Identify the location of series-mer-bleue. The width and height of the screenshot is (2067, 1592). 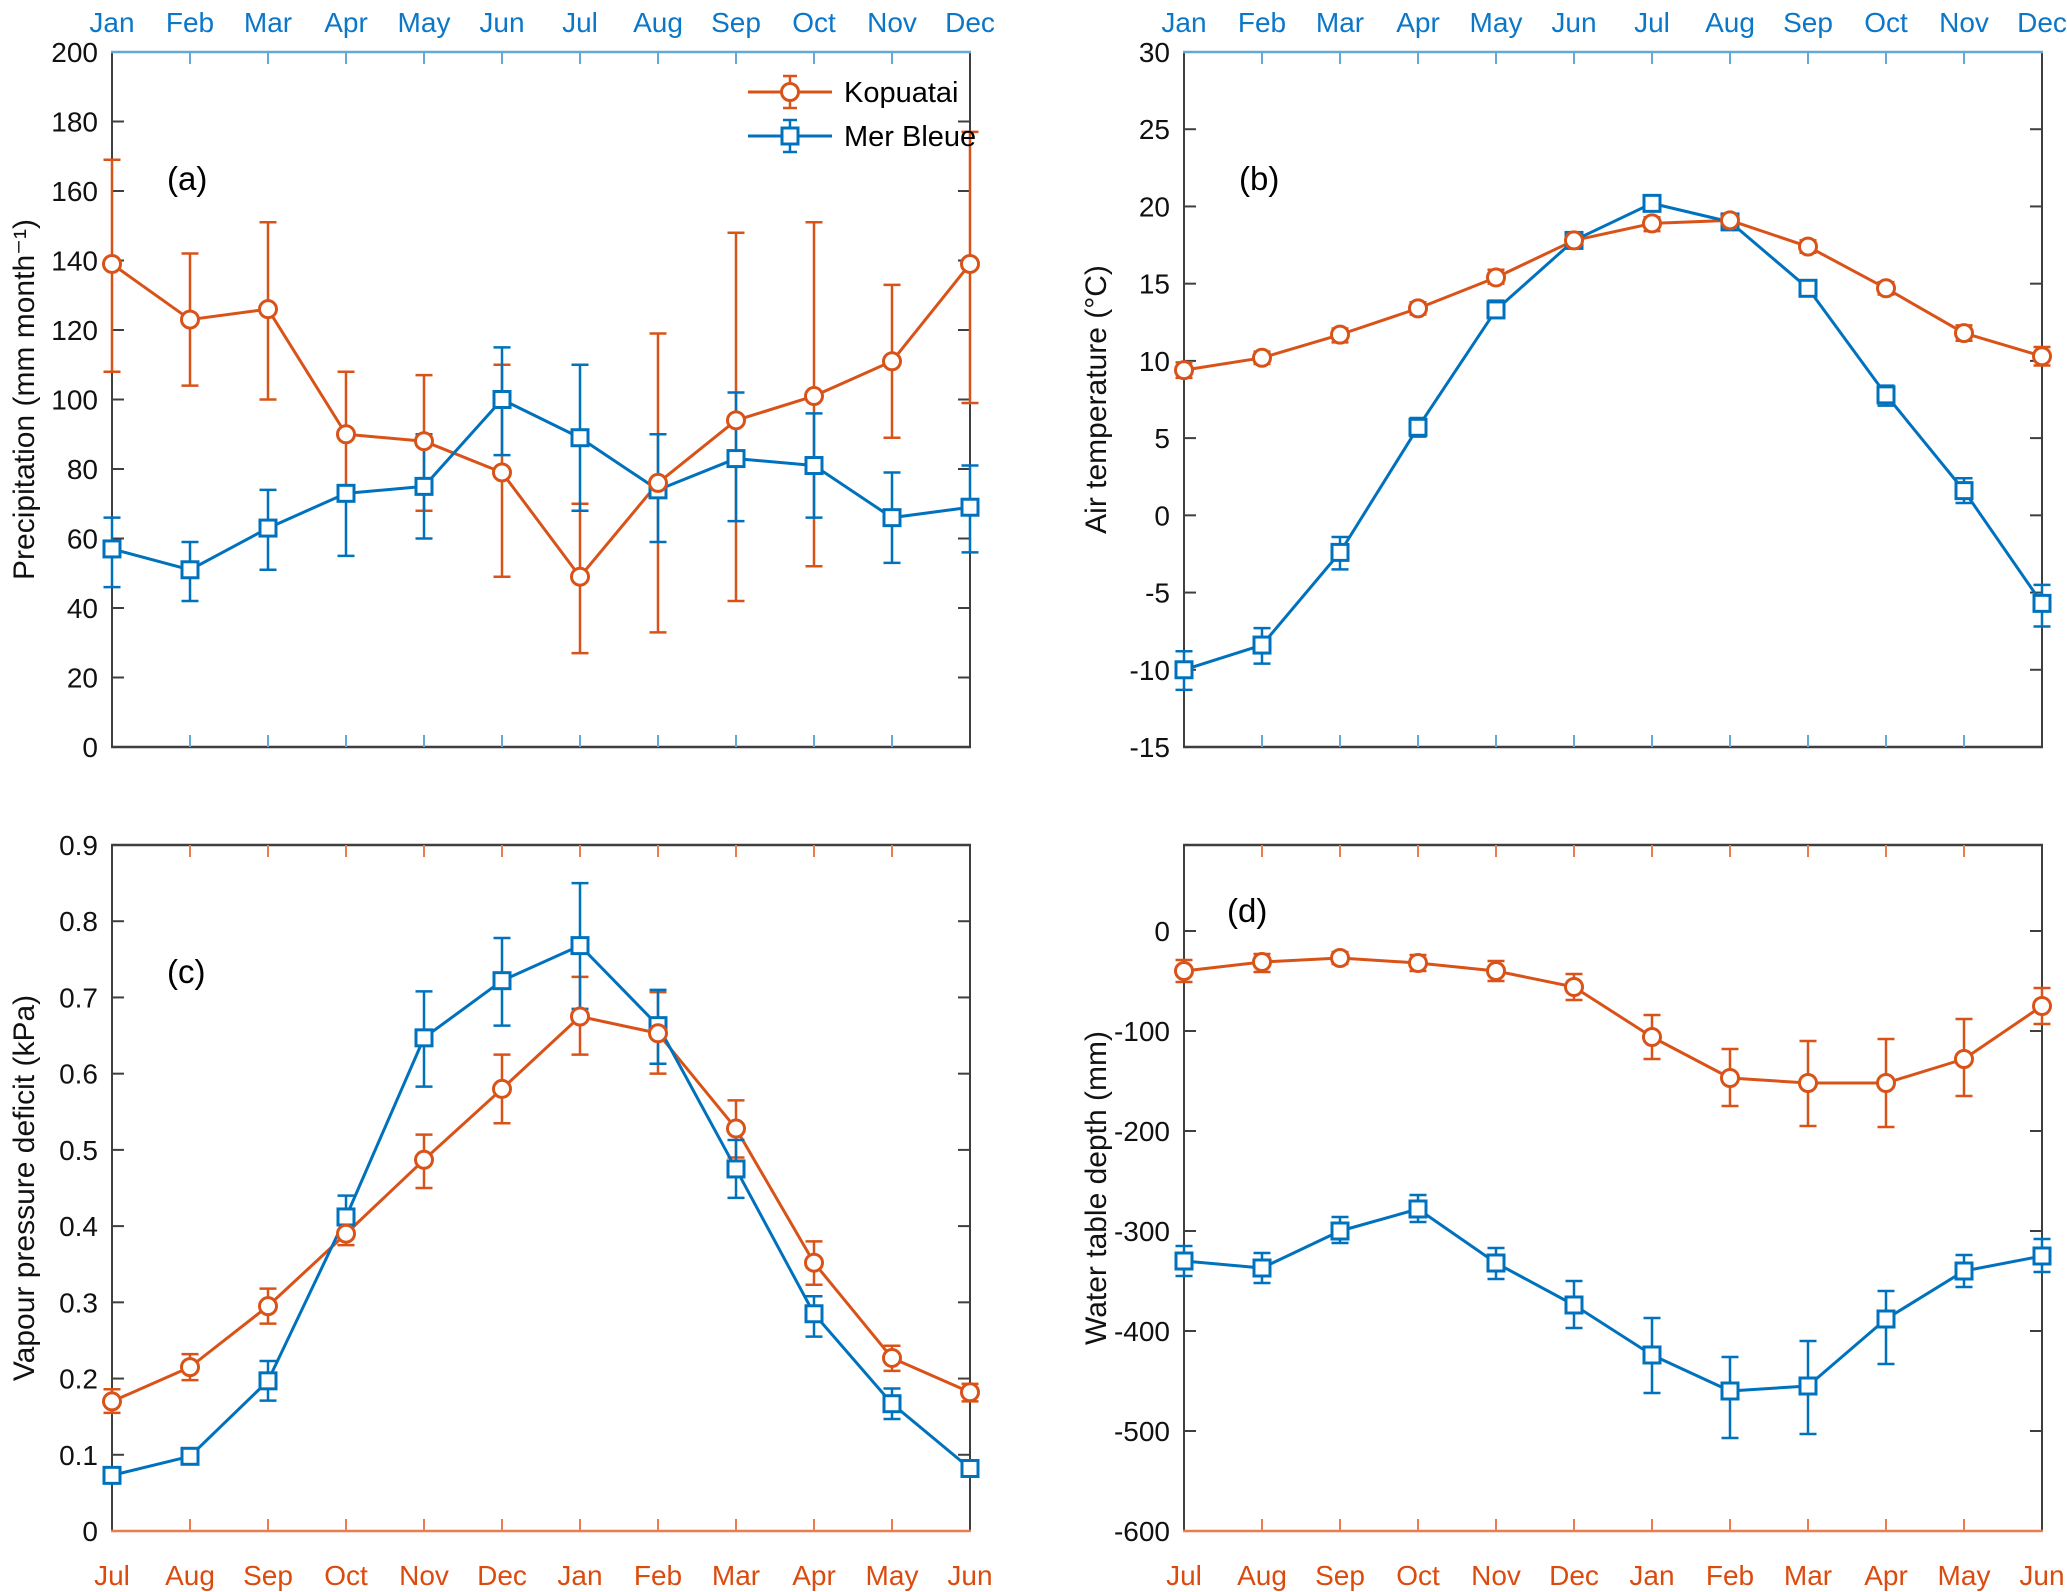
(541, 474).